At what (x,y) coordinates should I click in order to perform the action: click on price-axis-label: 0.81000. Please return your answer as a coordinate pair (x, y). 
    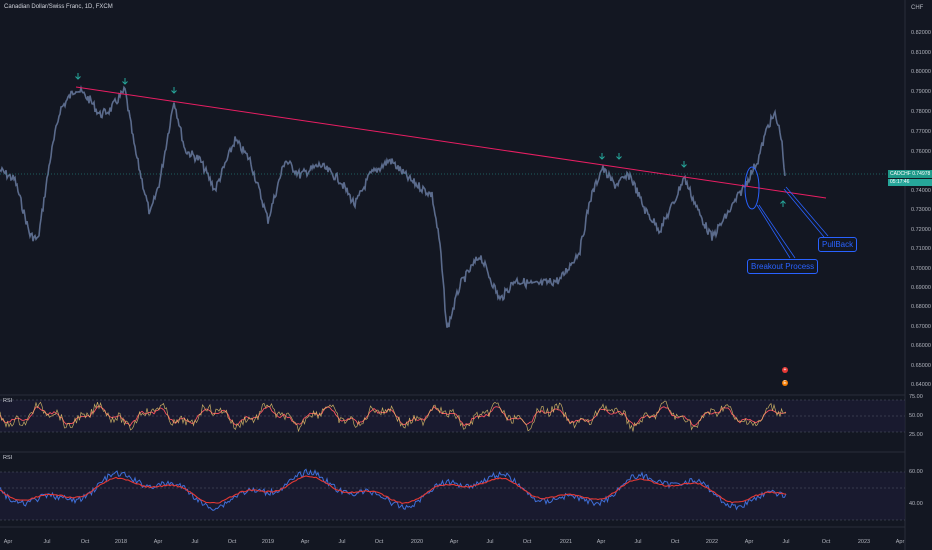
    Looking at the image, I should click on (921, 53).